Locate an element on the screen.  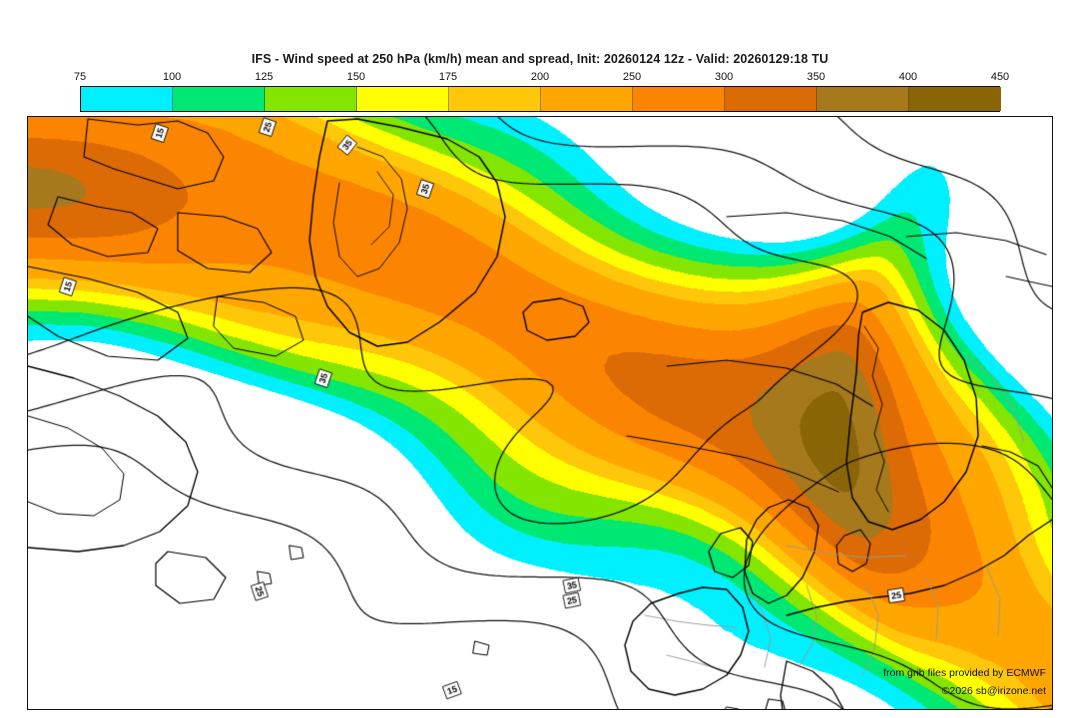
colorbar-tick-400: 400 is located at coordinates (908, 77).